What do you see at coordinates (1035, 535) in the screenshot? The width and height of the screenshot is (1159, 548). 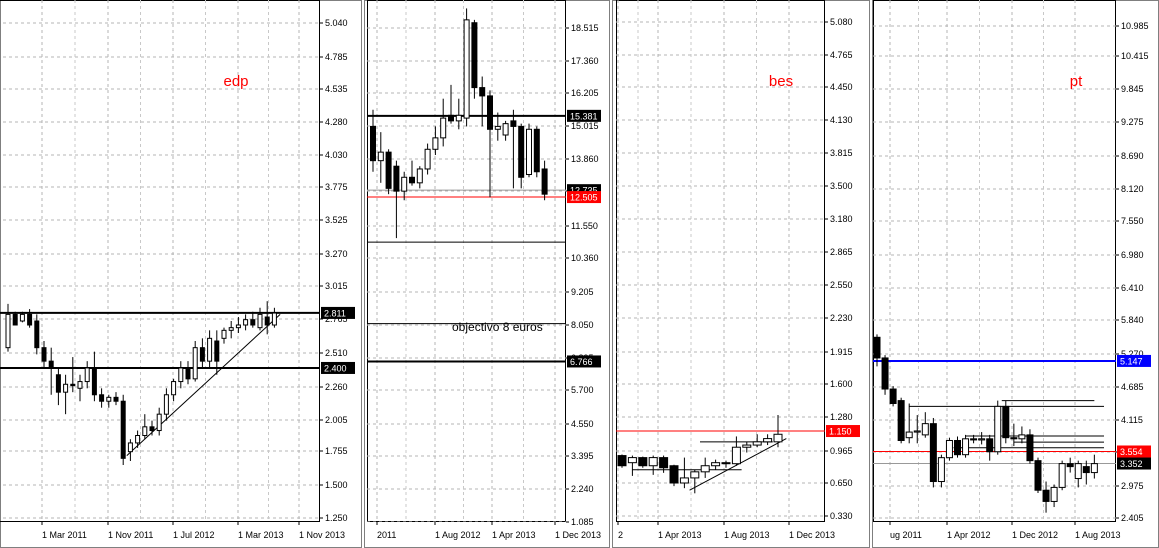 I see `x-tick-label: 1 Dec 2012` at bounding box center [1035, 535].